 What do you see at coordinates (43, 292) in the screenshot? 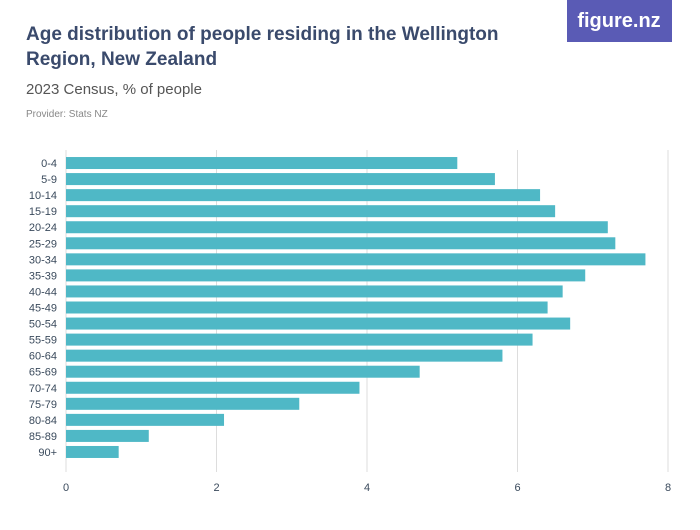
I see `y-tick-label: 40-44` at bounding box center [43, 292].